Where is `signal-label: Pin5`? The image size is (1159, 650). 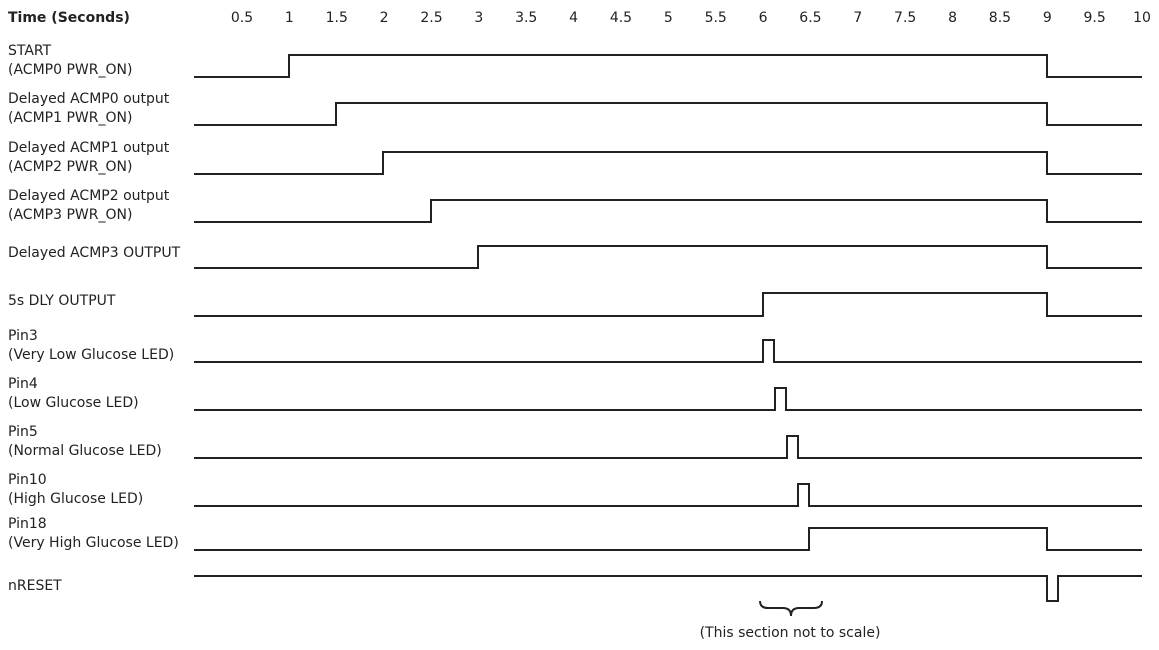
signal-label: Pin5 is located at coordinates (23, 432).